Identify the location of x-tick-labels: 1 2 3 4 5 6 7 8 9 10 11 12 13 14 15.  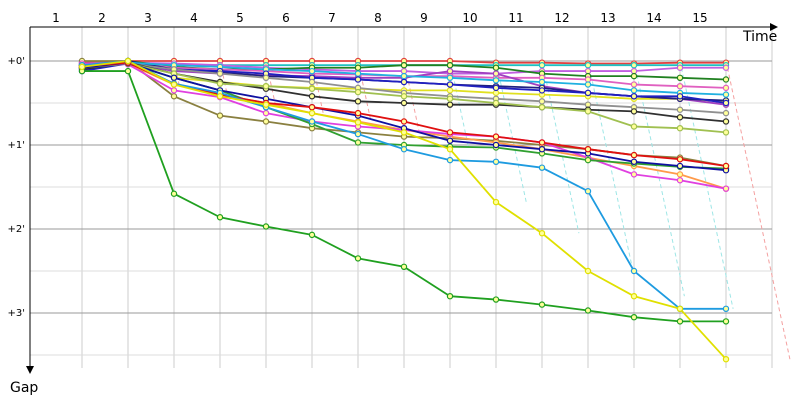
(379, 18).